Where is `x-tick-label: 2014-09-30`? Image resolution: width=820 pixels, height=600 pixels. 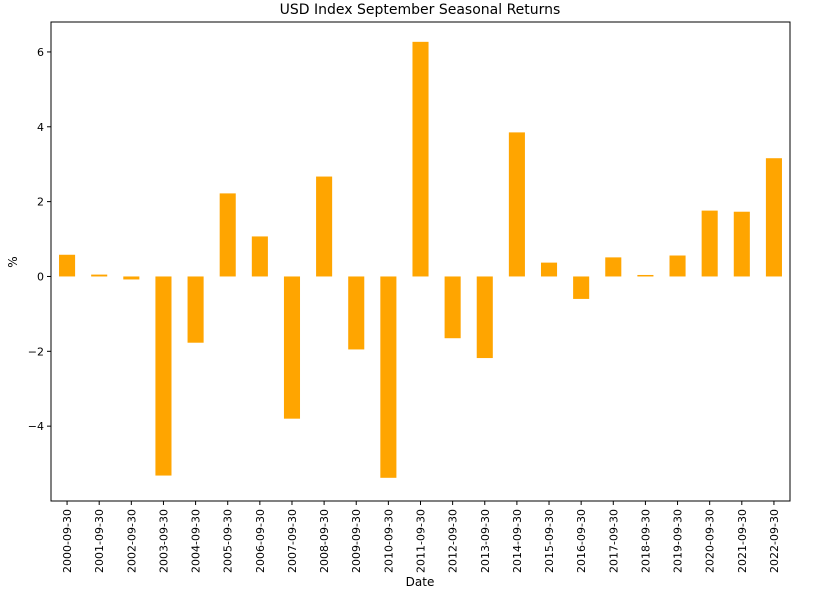
x-tick-label: 2014-09-30 is located at coordinates (517, 541).